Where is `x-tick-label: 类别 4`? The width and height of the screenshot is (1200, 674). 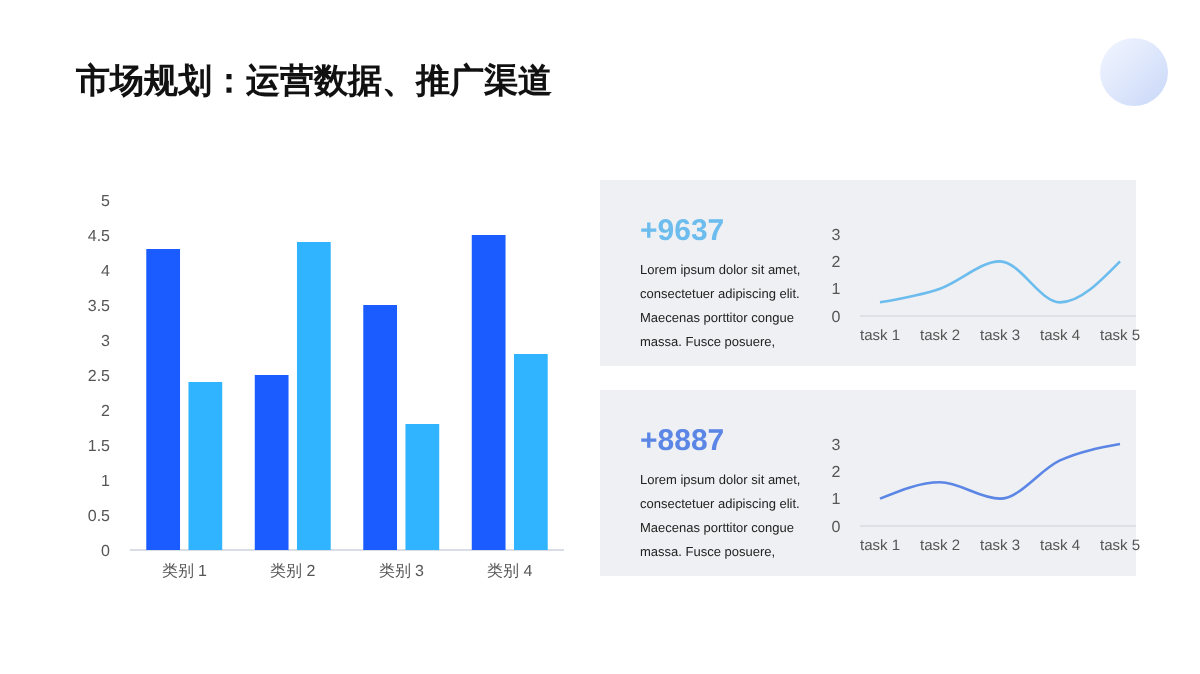
x-tick-label: 类别 4 is located at coordinates (510, 571).